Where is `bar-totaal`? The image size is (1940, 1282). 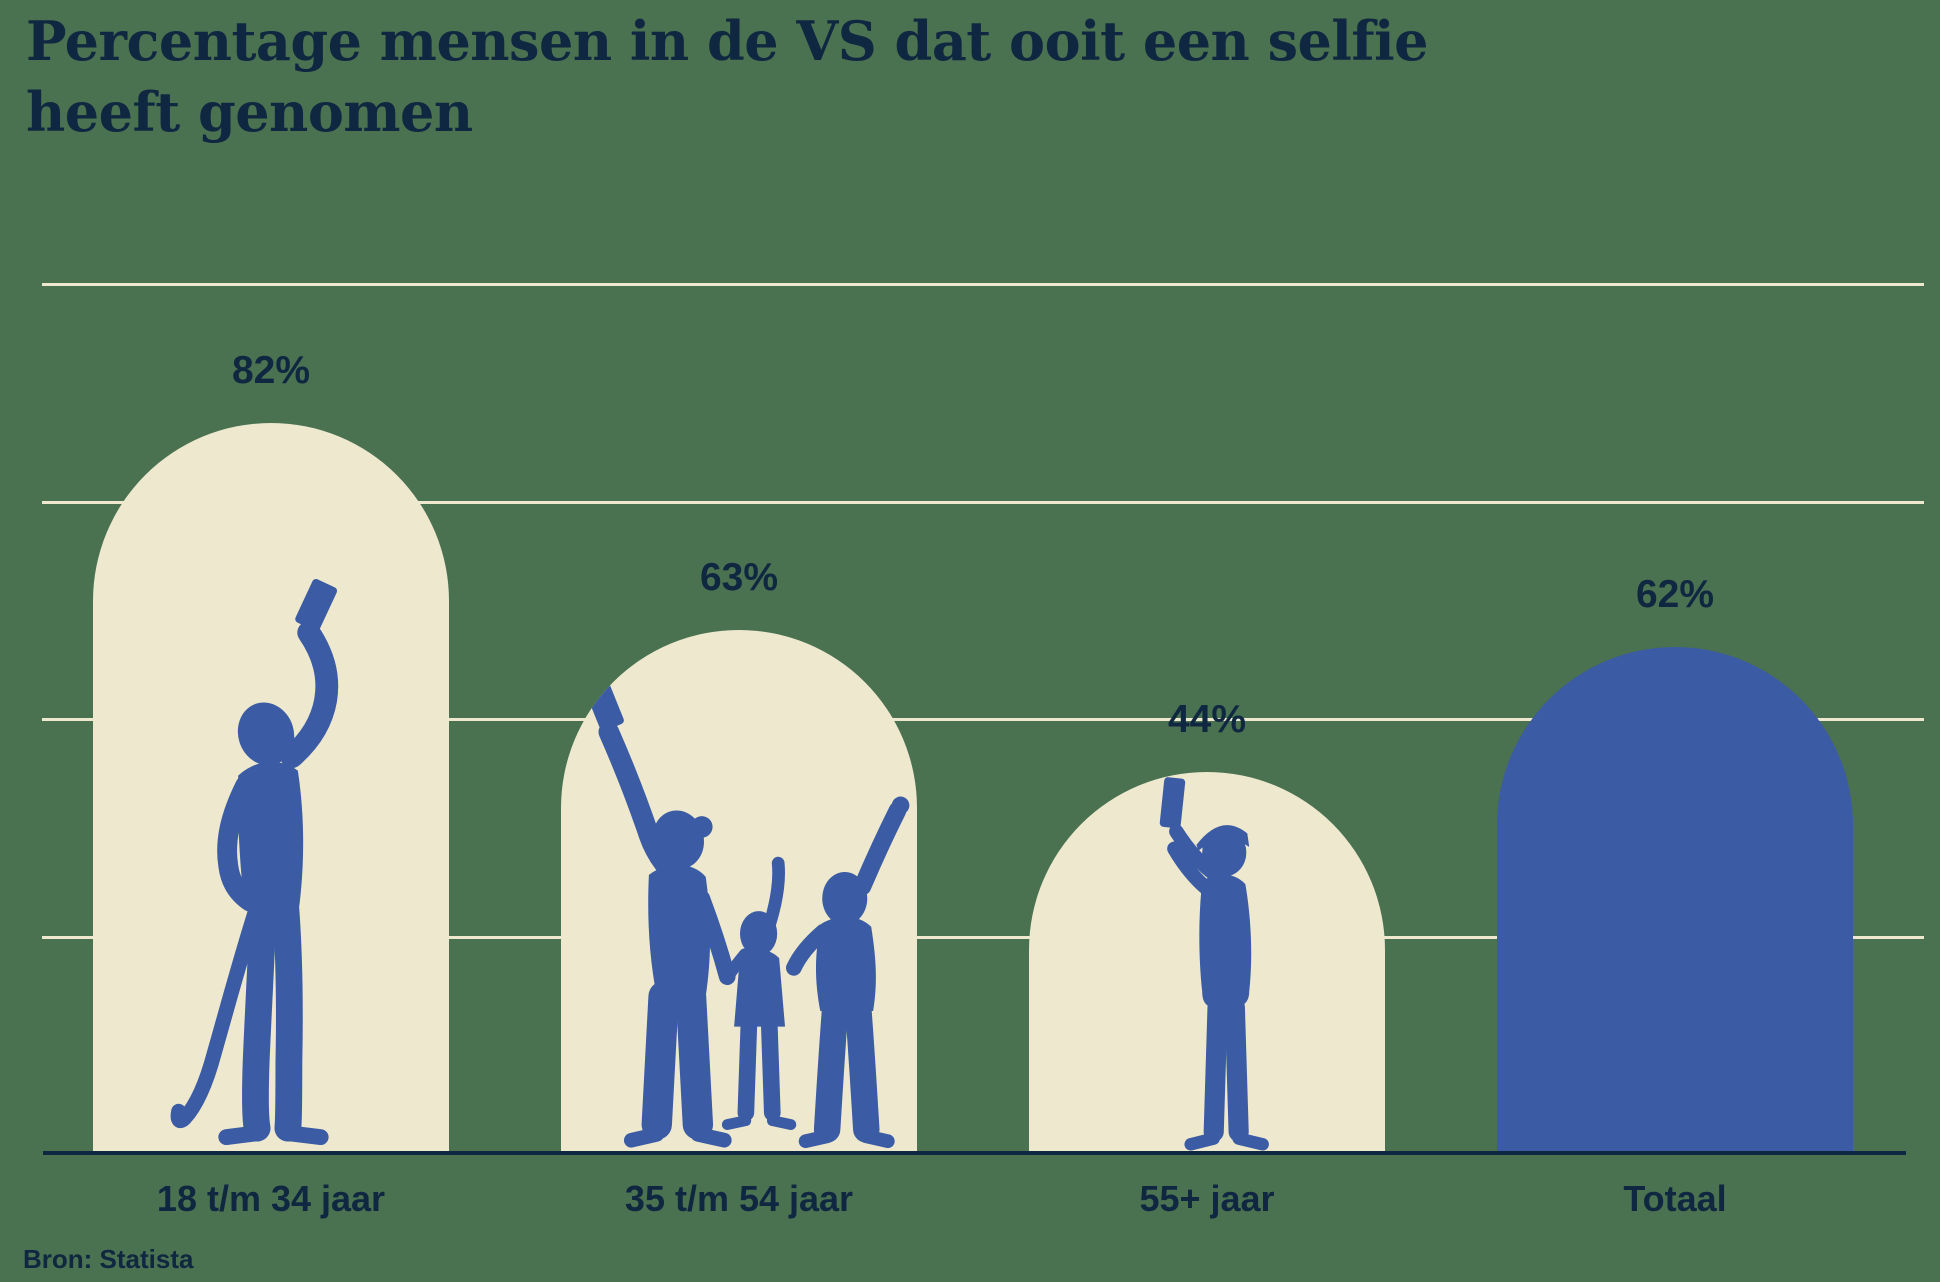 bar-totaal is located at coordinates (1675, 900).